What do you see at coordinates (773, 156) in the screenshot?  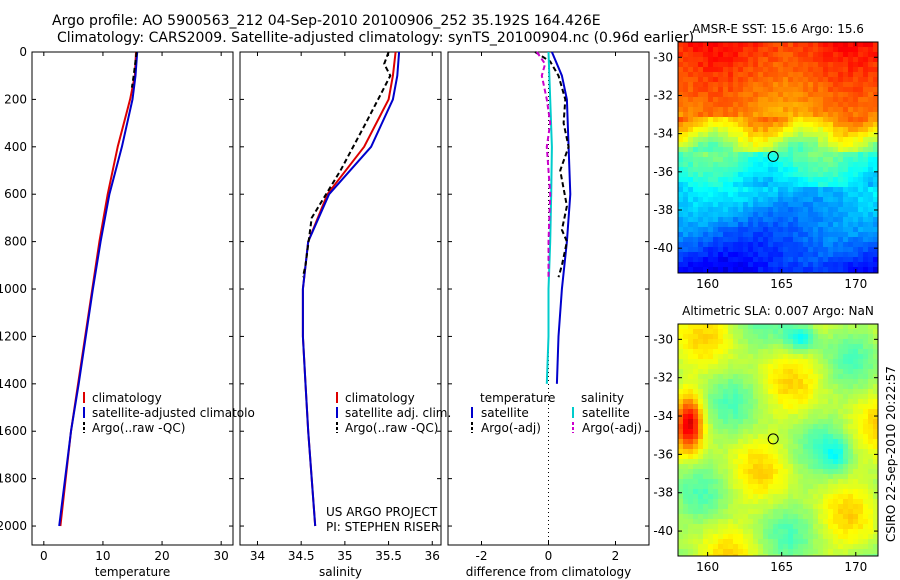 I see `sst_map-float-marker` at bounding box center [773, 156].